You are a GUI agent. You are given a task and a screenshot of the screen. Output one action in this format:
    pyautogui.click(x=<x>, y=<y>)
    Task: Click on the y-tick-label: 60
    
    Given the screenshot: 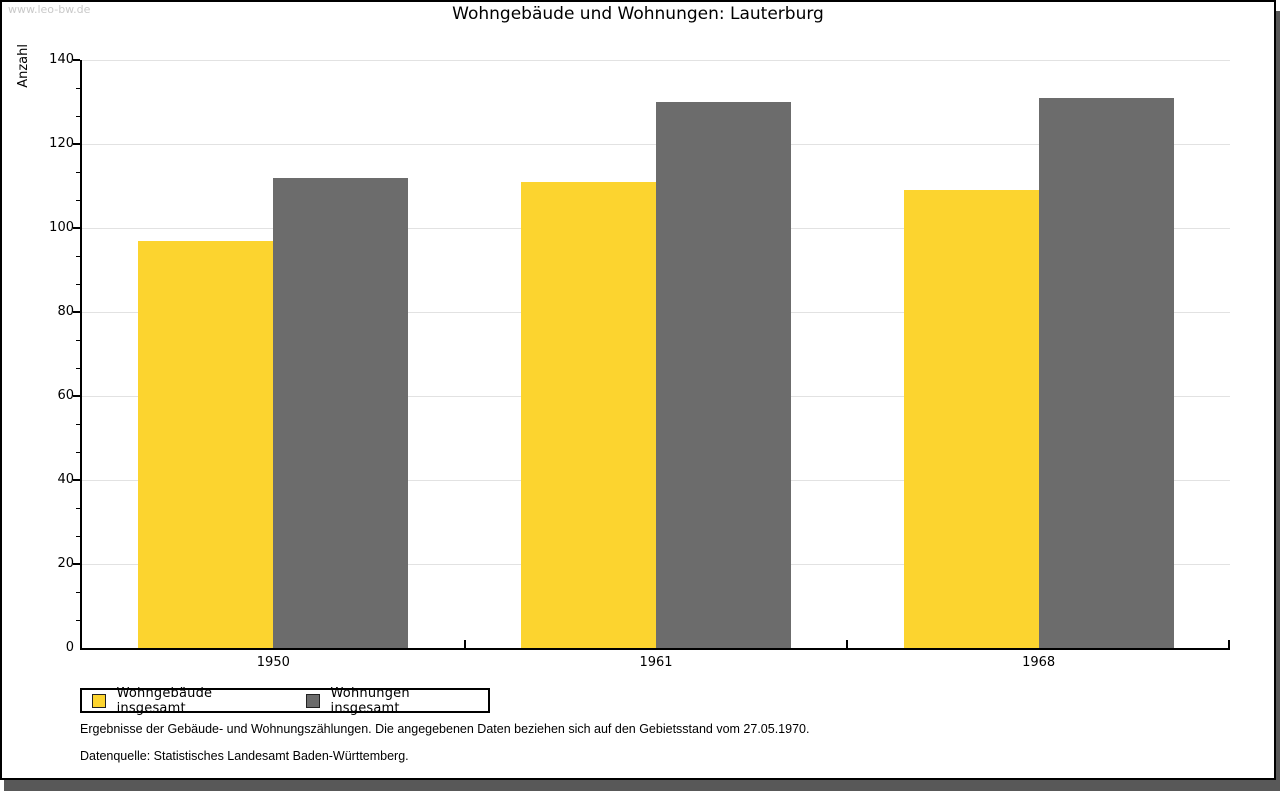 What is the action you would take?
    pyautogui.click(x=65, y=395)
    